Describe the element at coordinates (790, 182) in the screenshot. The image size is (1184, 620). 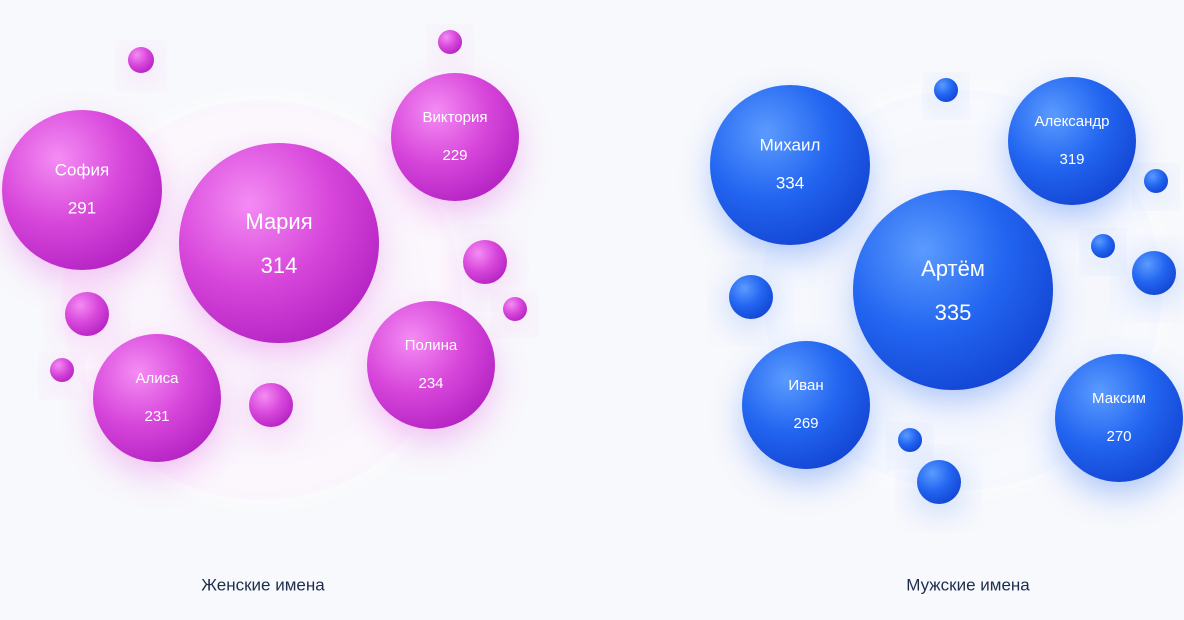
I see `bubble-count: 334` at that location.